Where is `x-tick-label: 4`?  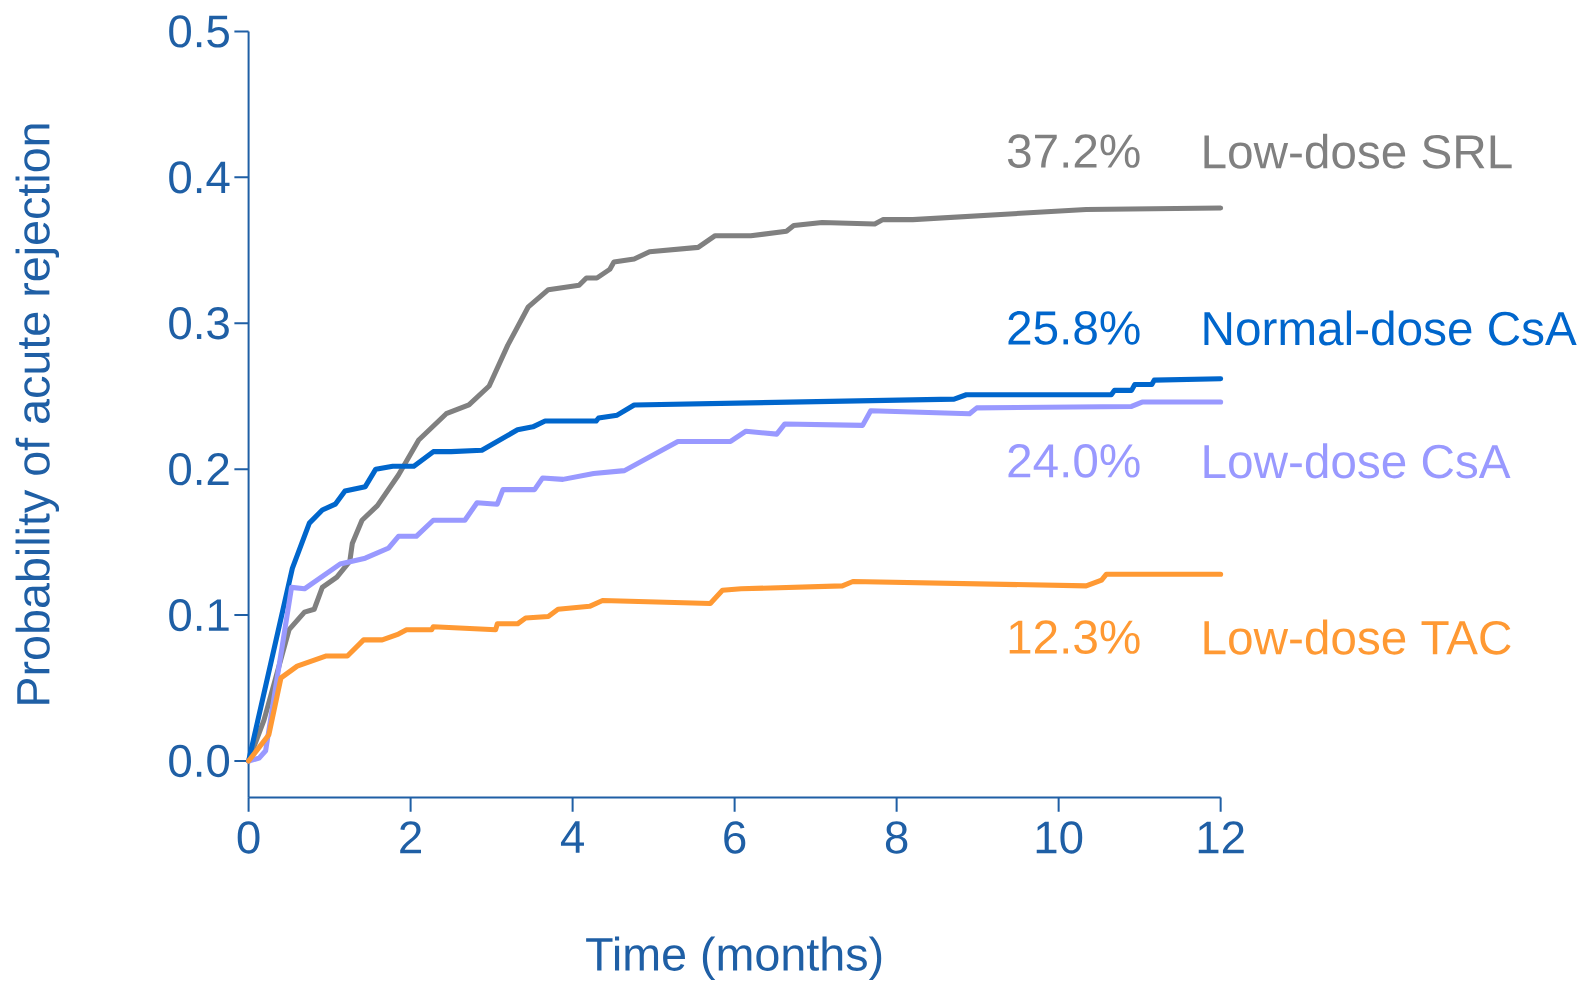
x-tick-label: 4 is located at coordinates (572, 837).